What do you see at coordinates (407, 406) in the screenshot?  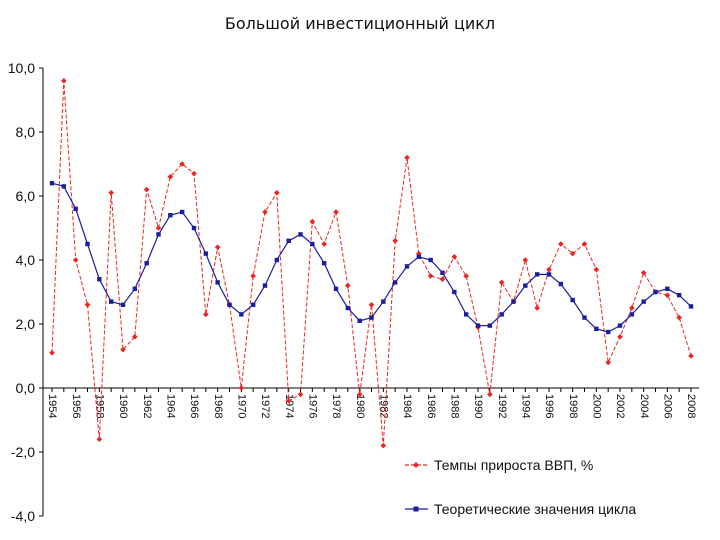 I see `x-tick-label: 1984` at bounding box center [407, 406].